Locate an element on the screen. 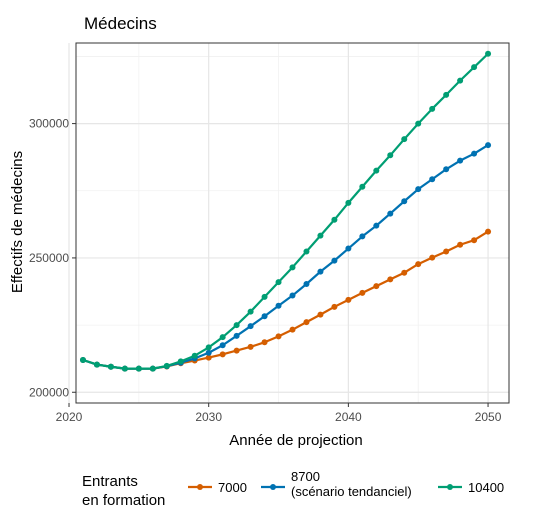  legend-entry-3: 10400 is located at coordinates (471, 487).